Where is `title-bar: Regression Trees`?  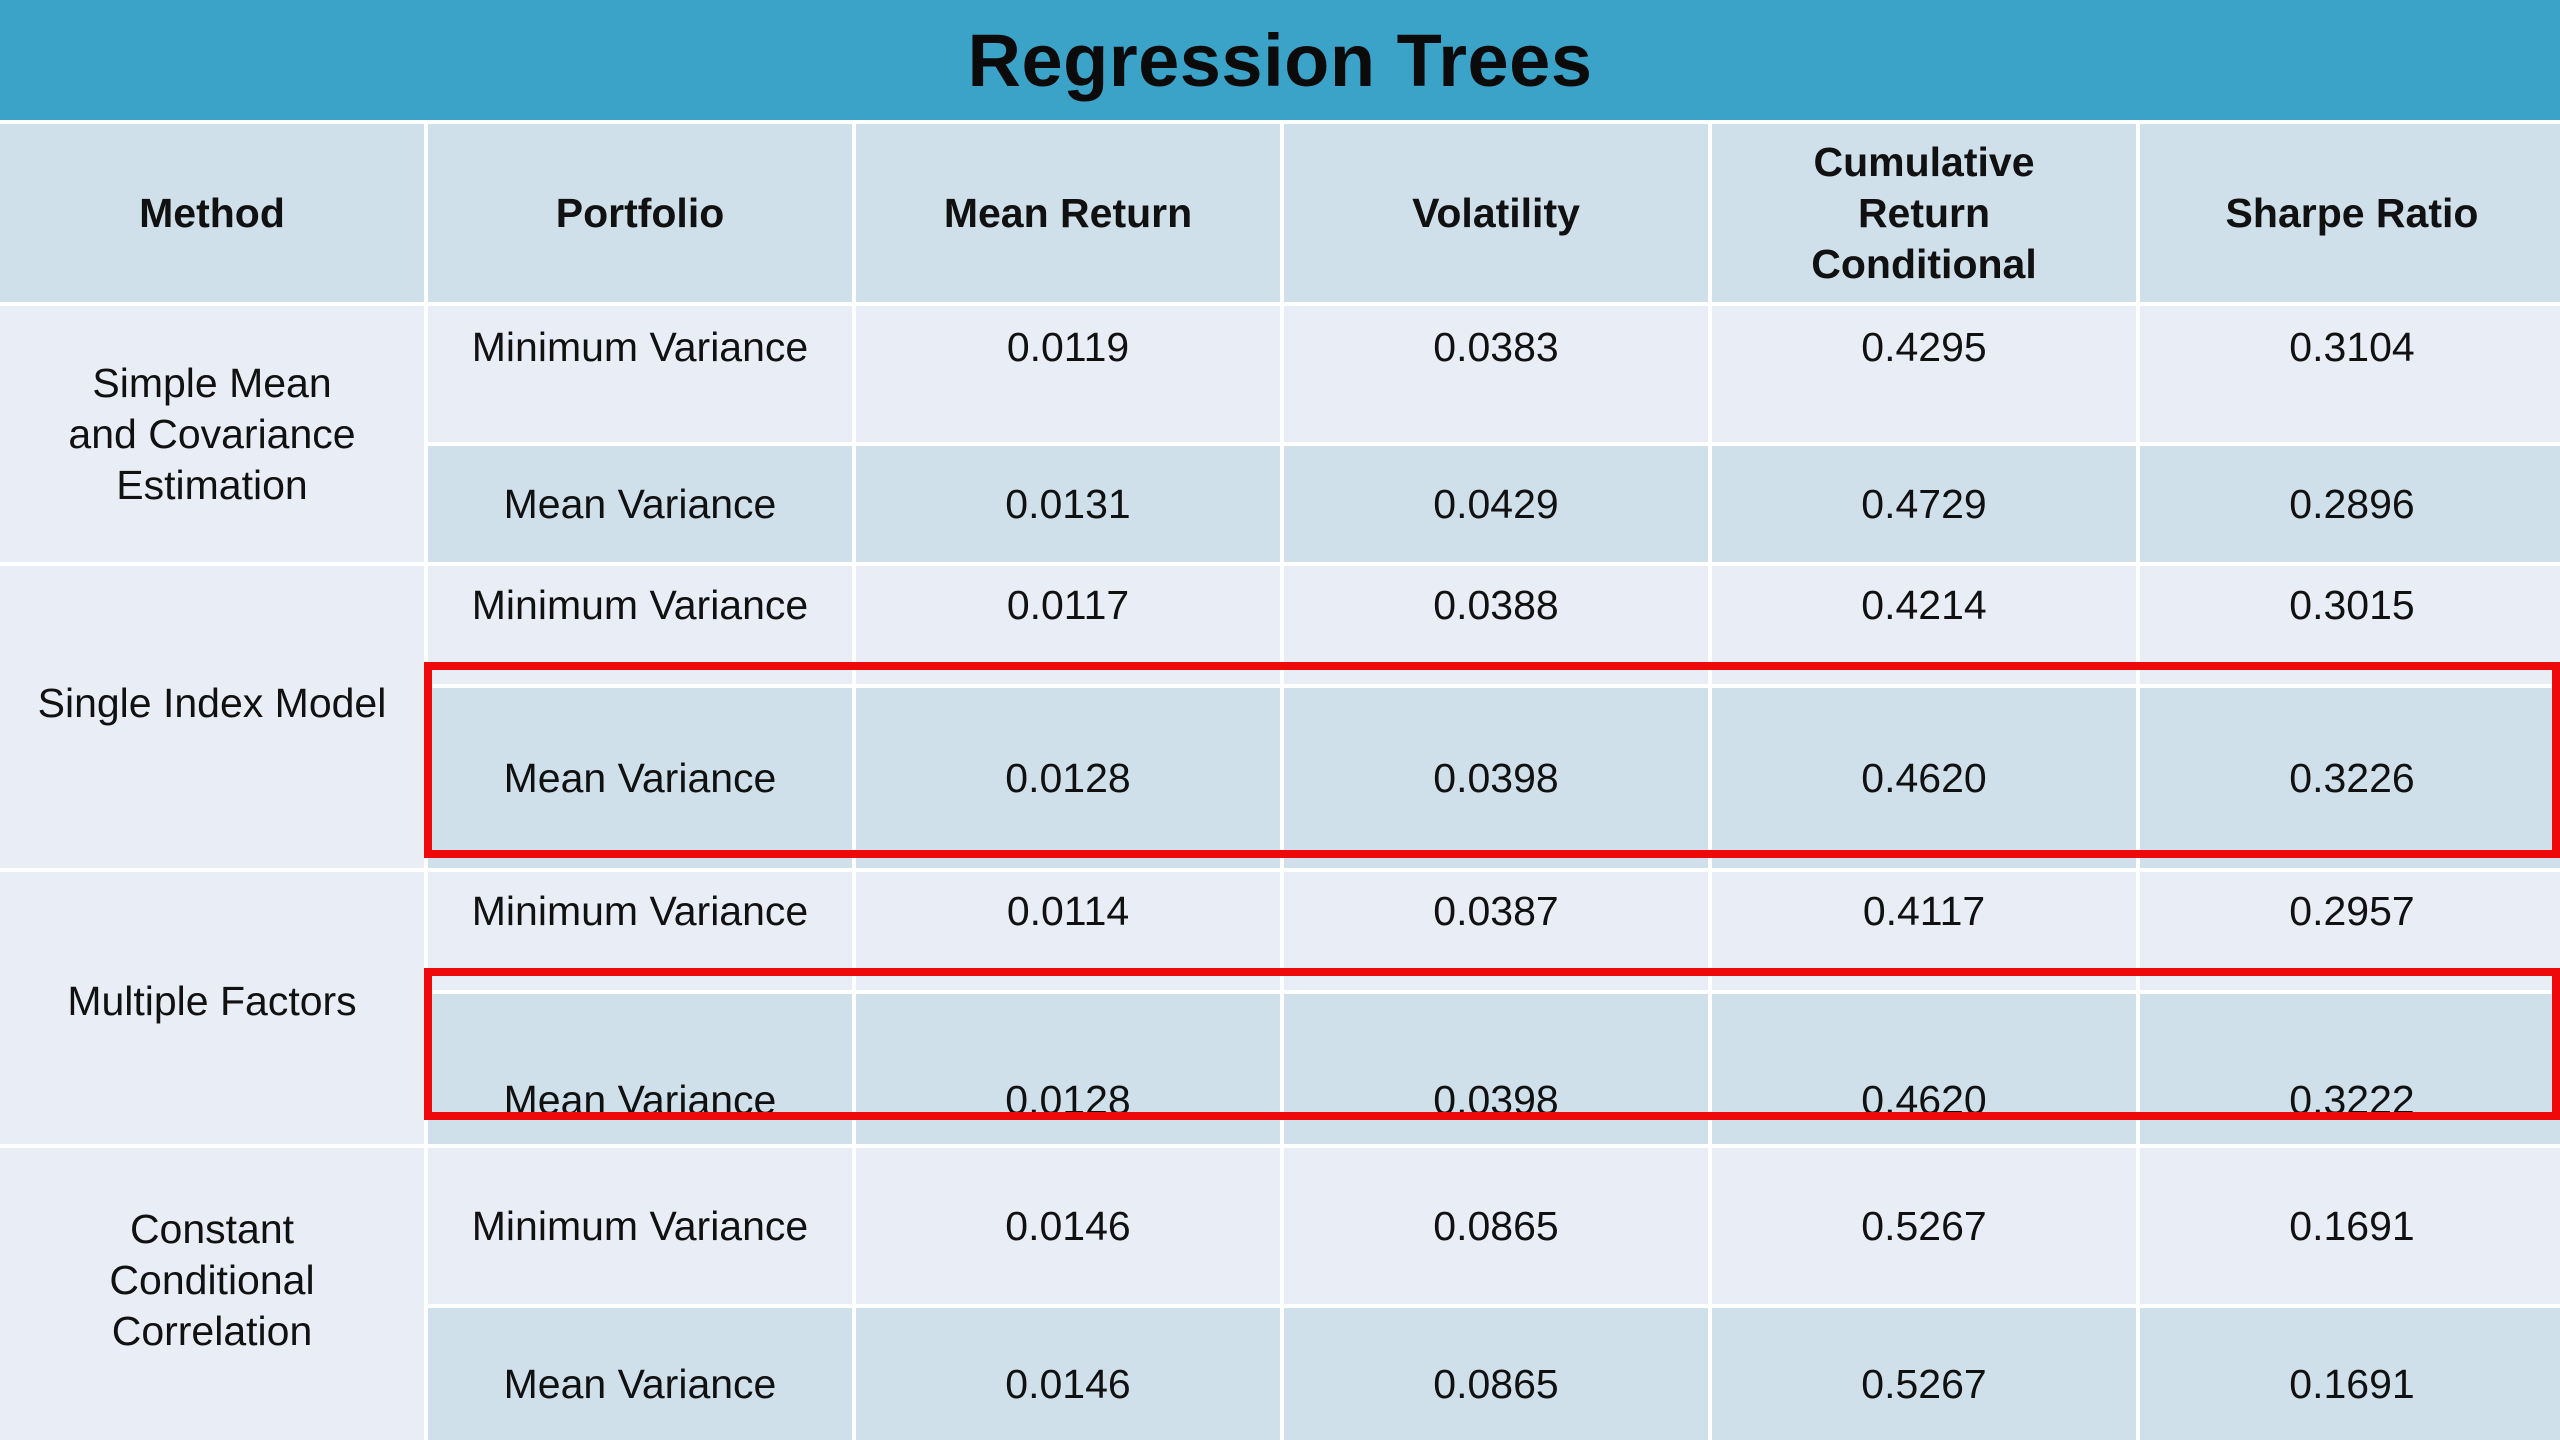
title-bar: Regression Trees is located at coordinates (1280, 60).